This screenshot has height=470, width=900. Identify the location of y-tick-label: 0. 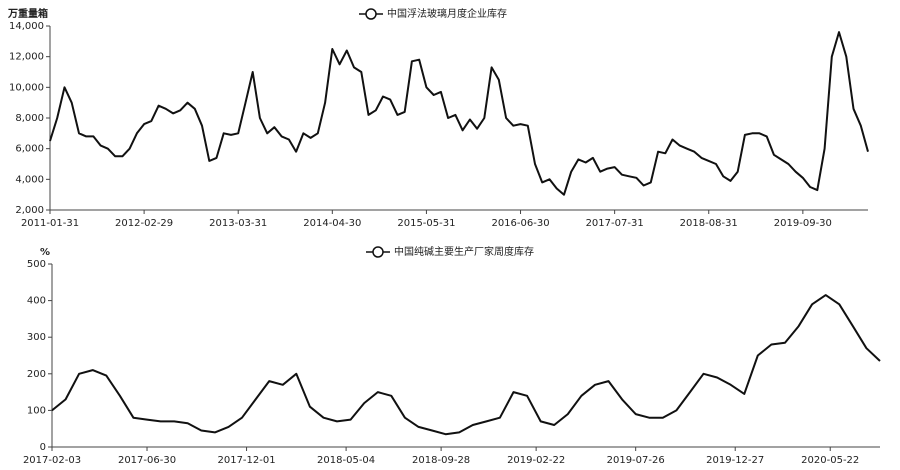
(43, 447).